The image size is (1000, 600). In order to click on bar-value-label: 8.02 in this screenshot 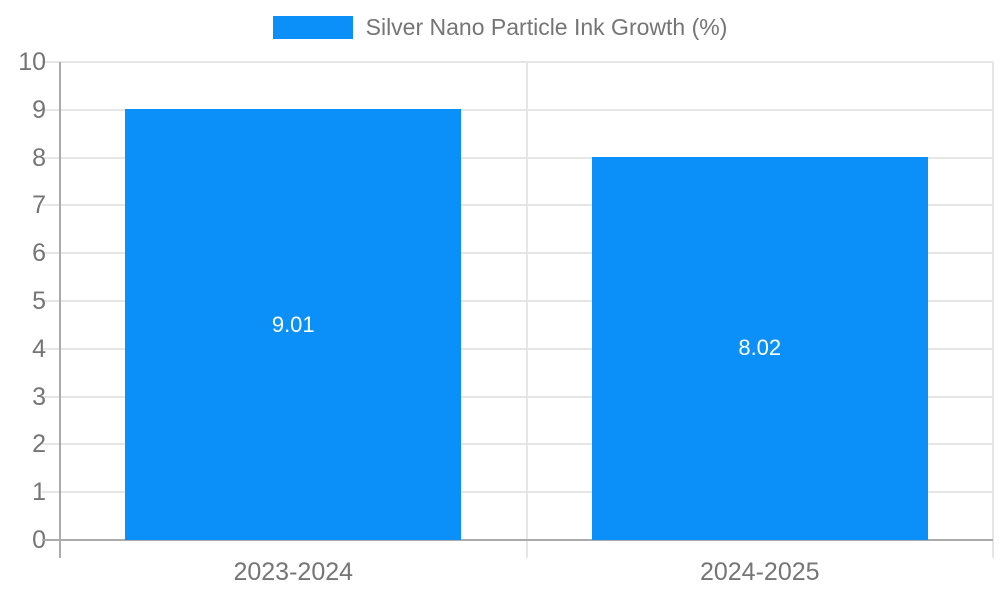, I will do `click(760, 348)`.